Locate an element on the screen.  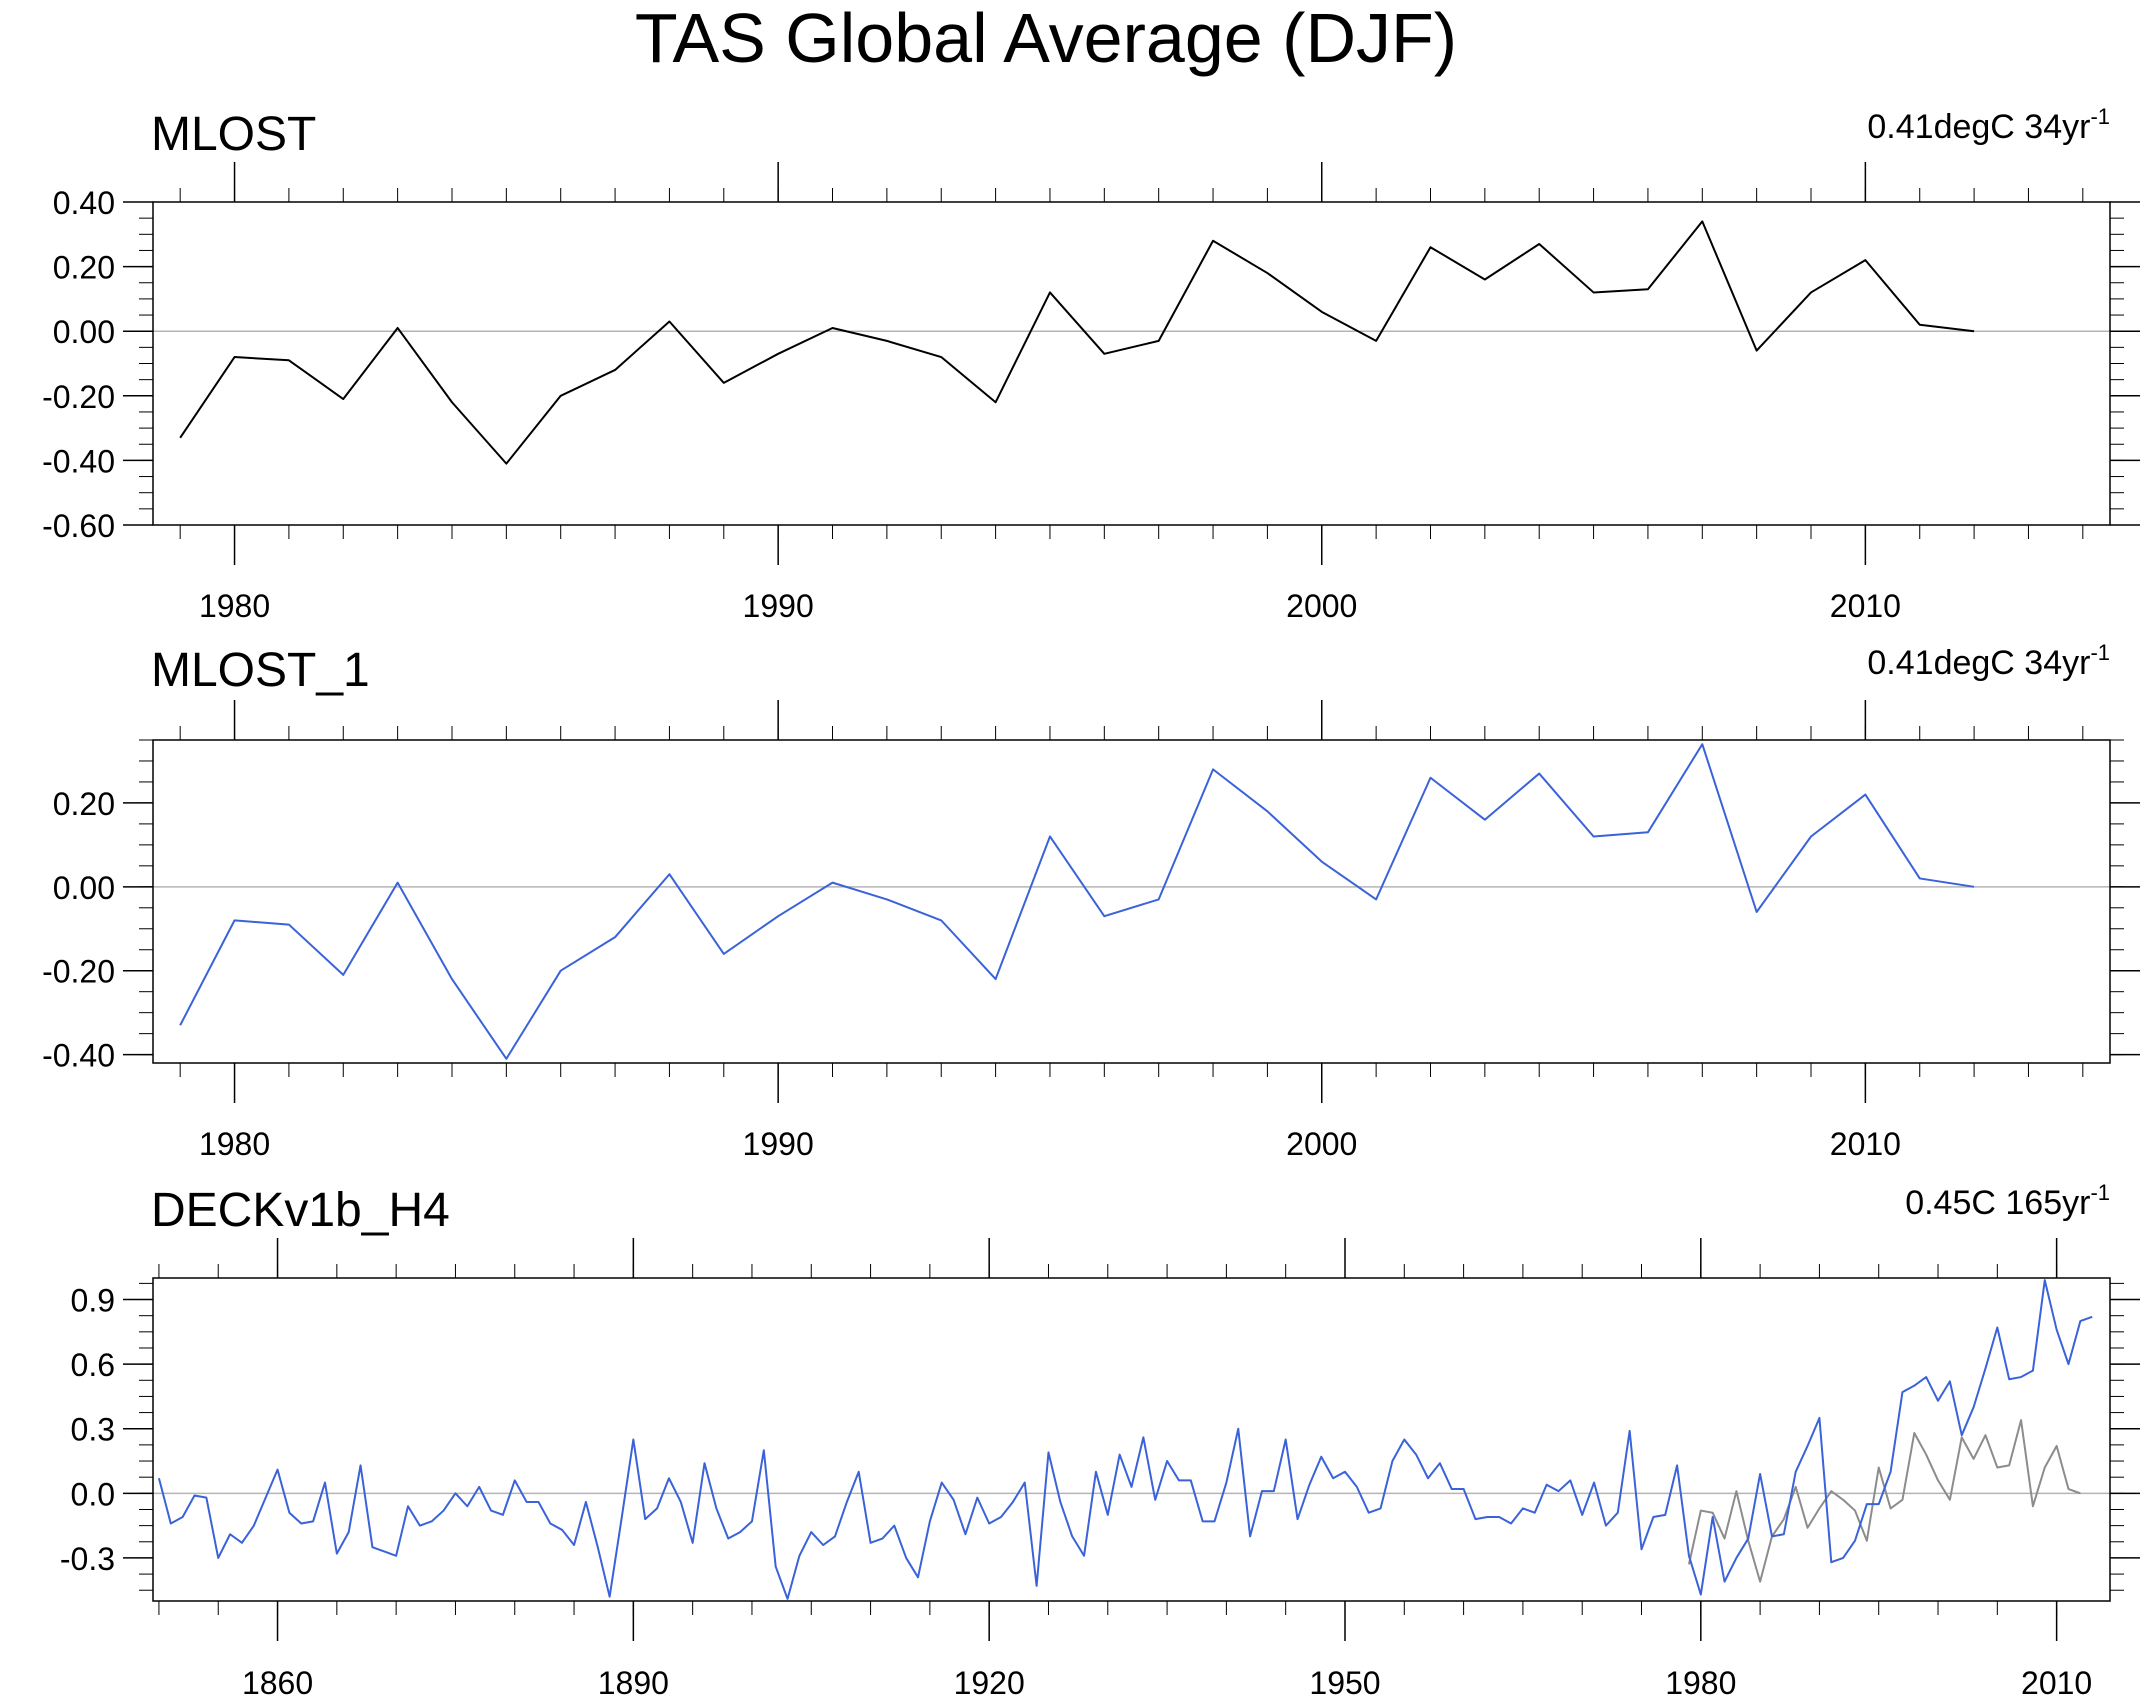
y-tick-label: 0.9 is located at coordinates (93, 1301).